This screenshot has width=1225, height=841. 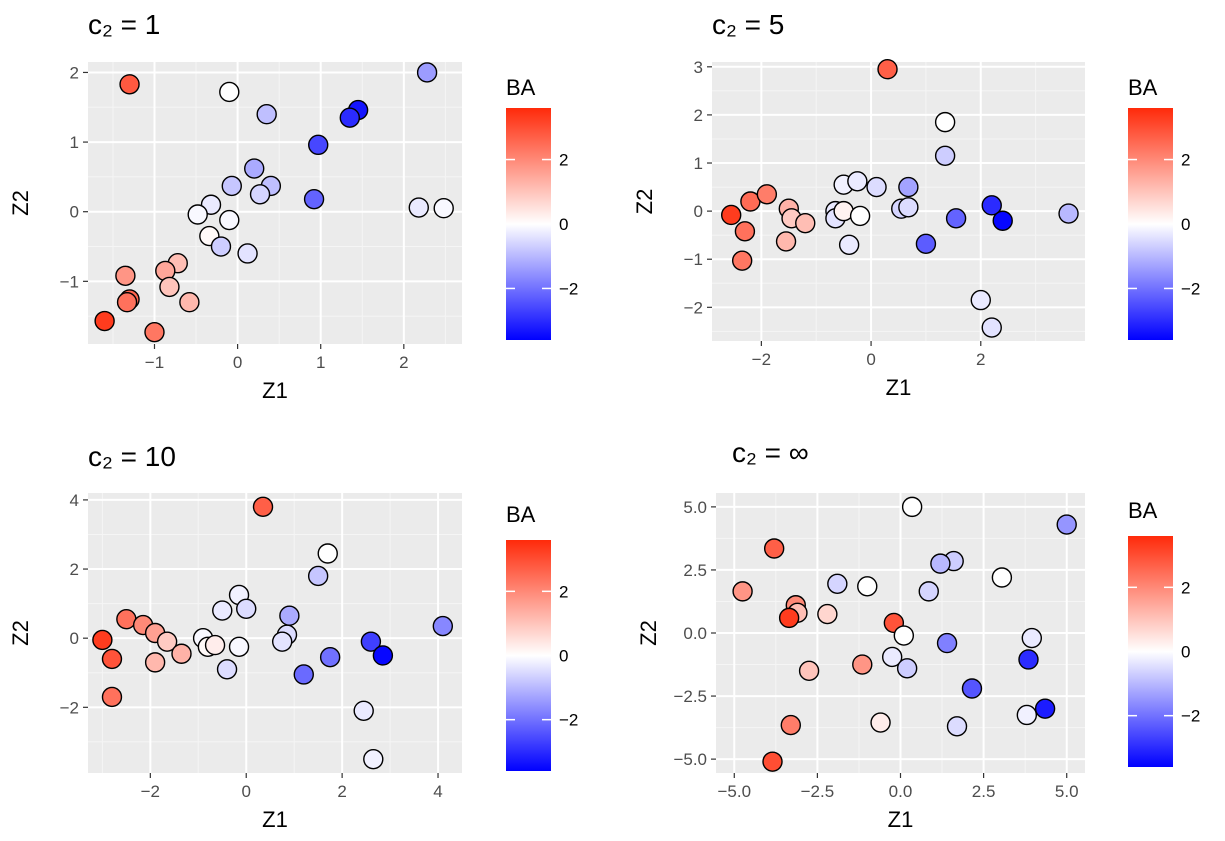 I want to click on axis-ticks: −5.0 −2.5 0.0 2.5 5.0 −5.0 −2.5 0.0 2.5 5.0, so click(x=875, y=649).